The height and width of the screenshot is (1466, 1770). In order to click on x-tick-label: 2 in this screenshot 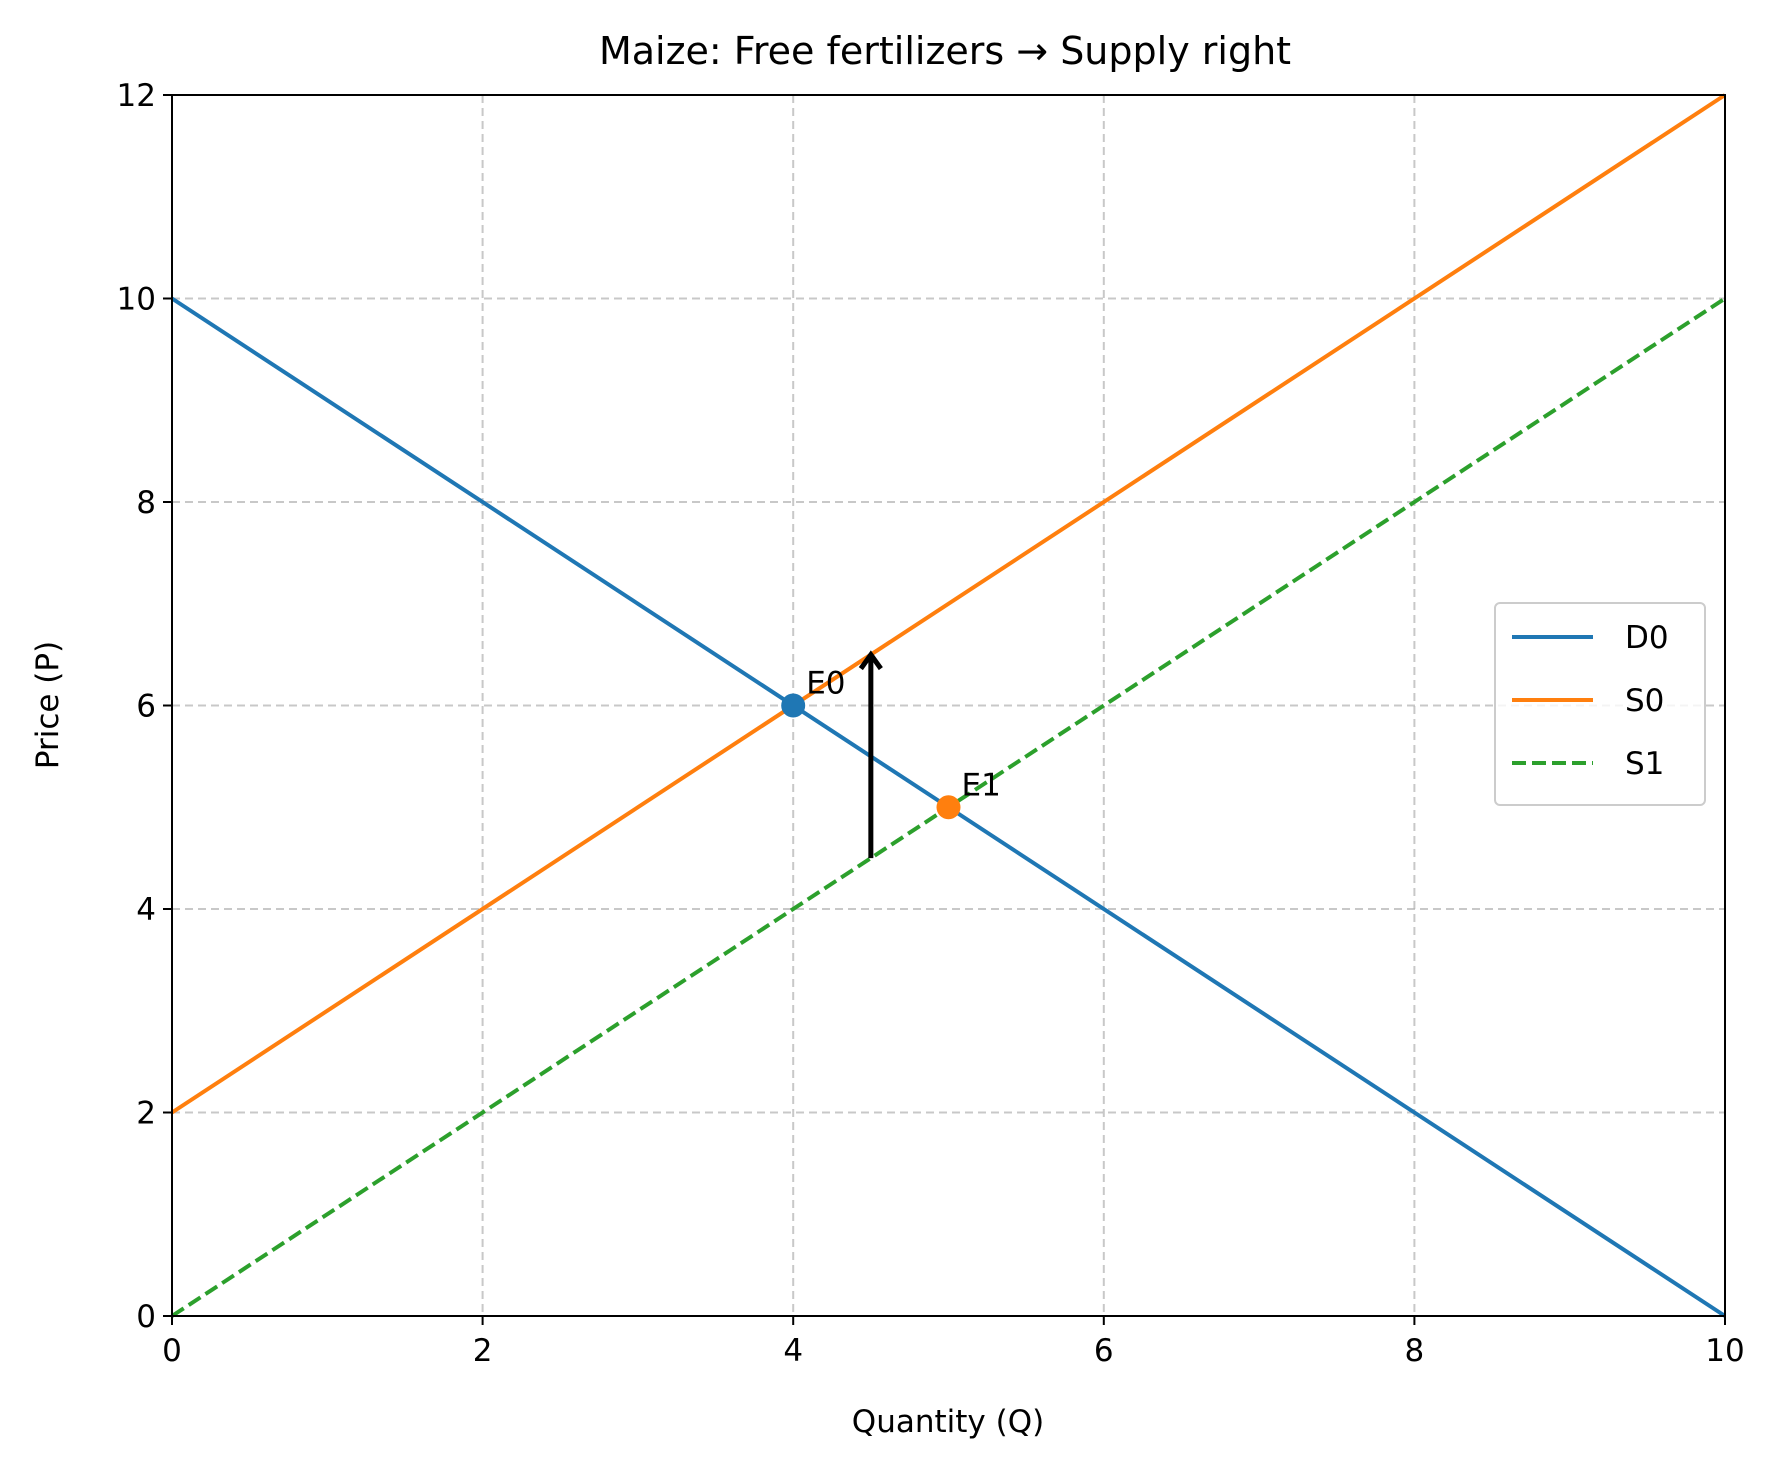, I will do `click(483, 1351)`.